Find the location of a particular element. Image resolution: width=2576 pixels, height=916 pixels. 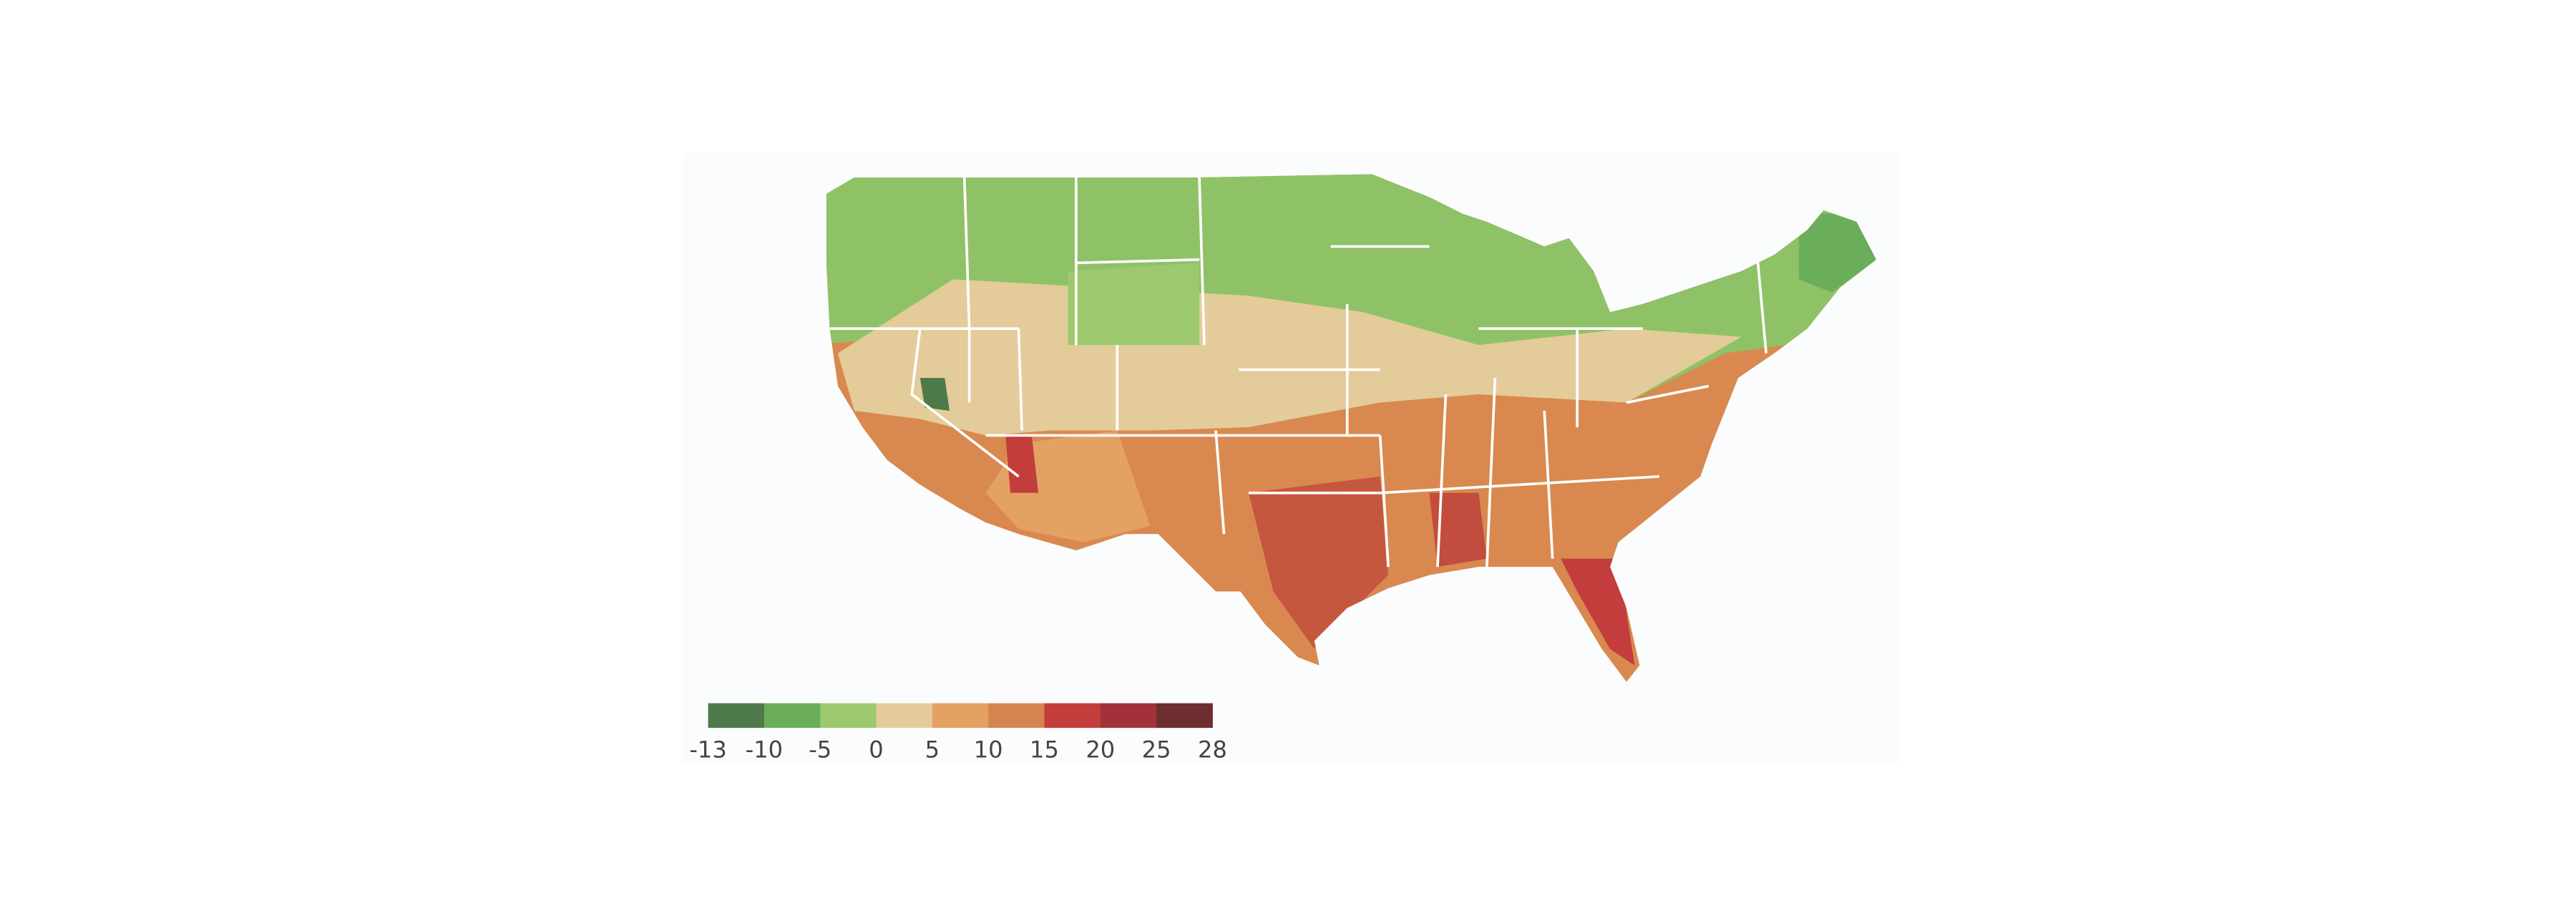

legend: -13 -10 -5 0 5 10 15 20 25 28 is located at coordinates (958, 733).